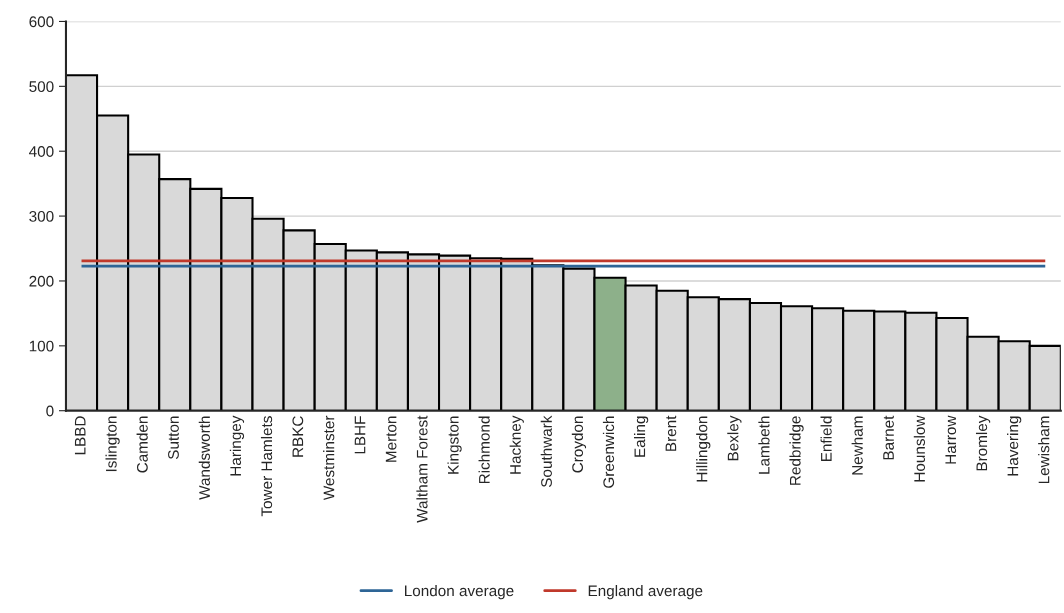  Describe the element at coordinates (484, 450) in the screenshot. I see `x-tick-label: Richmond` at that location.